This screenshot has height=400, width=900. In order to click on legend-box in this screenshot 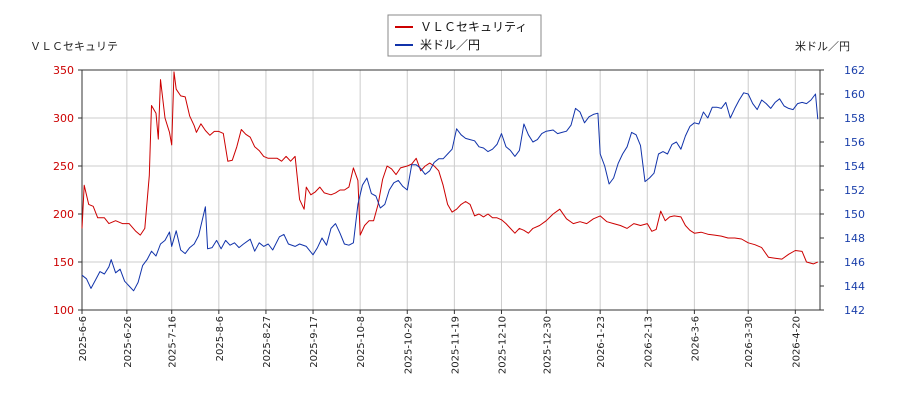, I will do `click(464, 35)`.